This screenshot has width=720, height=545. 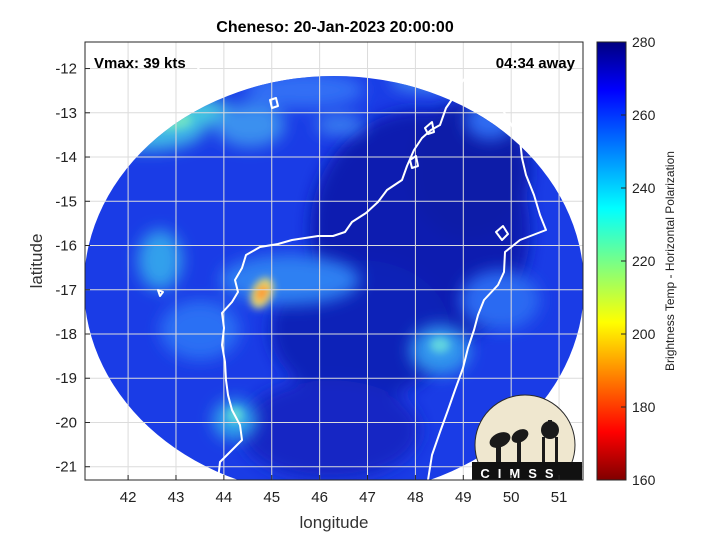 I want to click on y-tick-label: -18, so click(x=66, y=334).